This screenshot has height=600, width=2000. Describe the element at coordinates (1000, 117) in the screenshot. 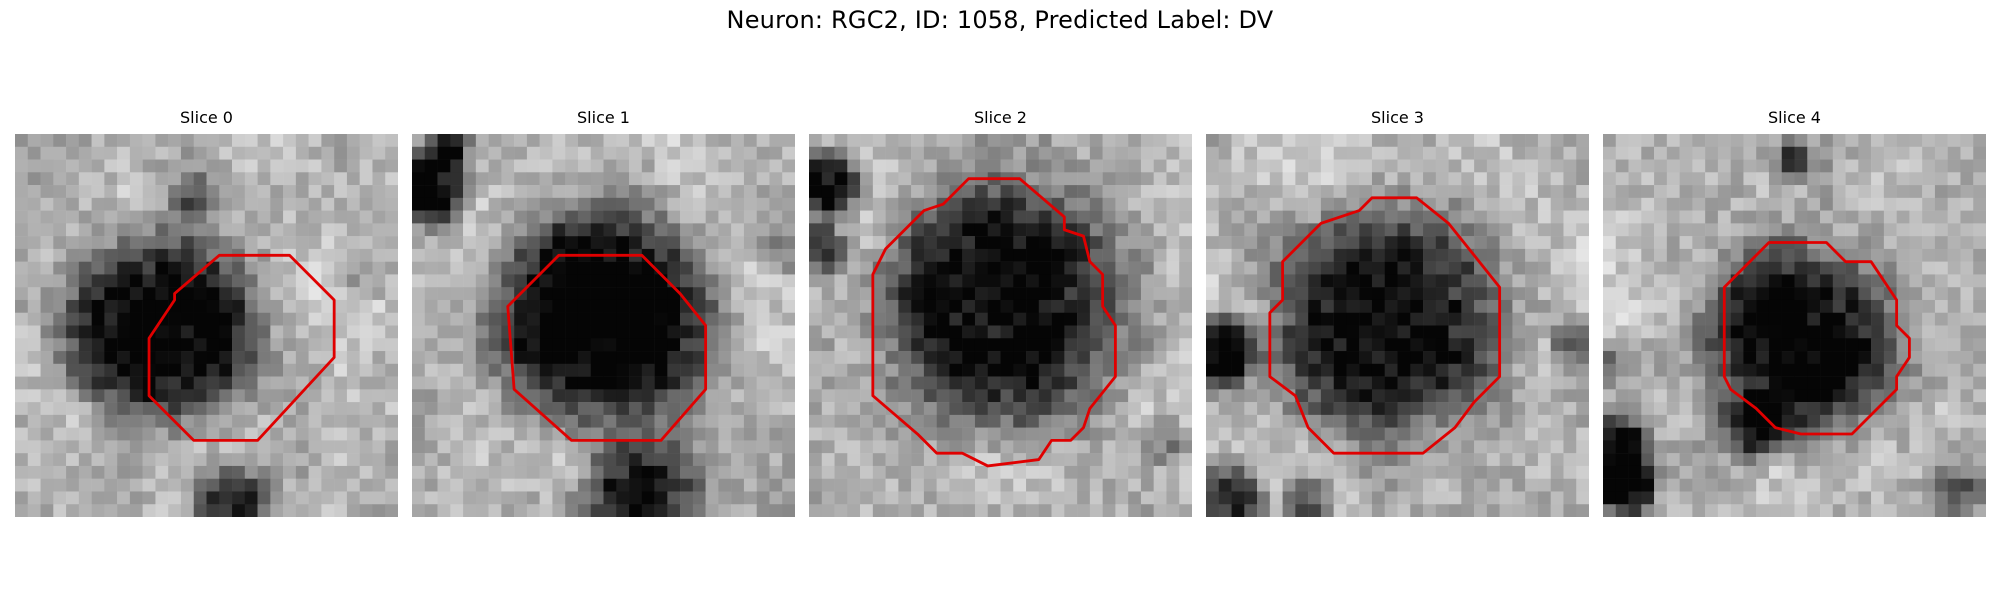

I see `slice-title: Slice 2` at that location.